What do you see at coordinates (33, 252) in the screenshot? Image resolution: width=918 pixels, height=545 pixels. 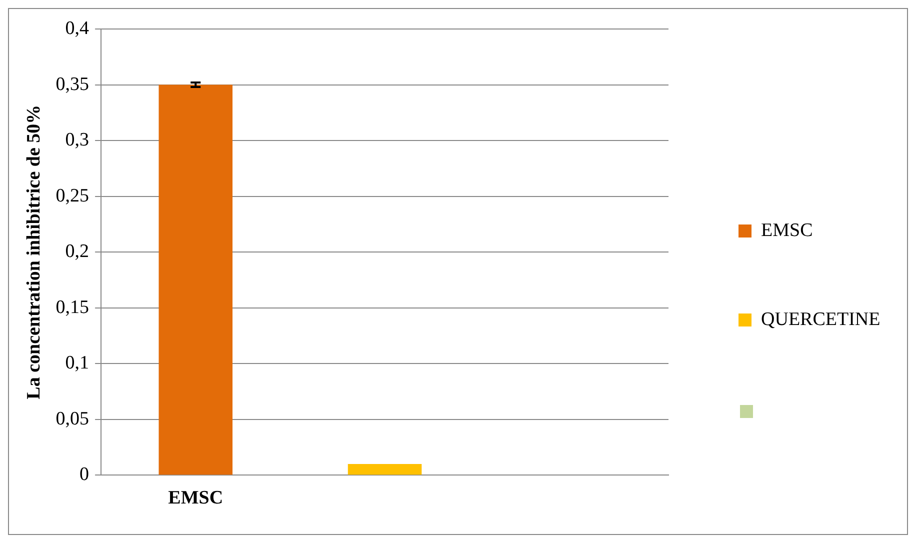 I see `y-axis-title: La concentration inhibitrice de 50%` at bounding box center [33, 252].